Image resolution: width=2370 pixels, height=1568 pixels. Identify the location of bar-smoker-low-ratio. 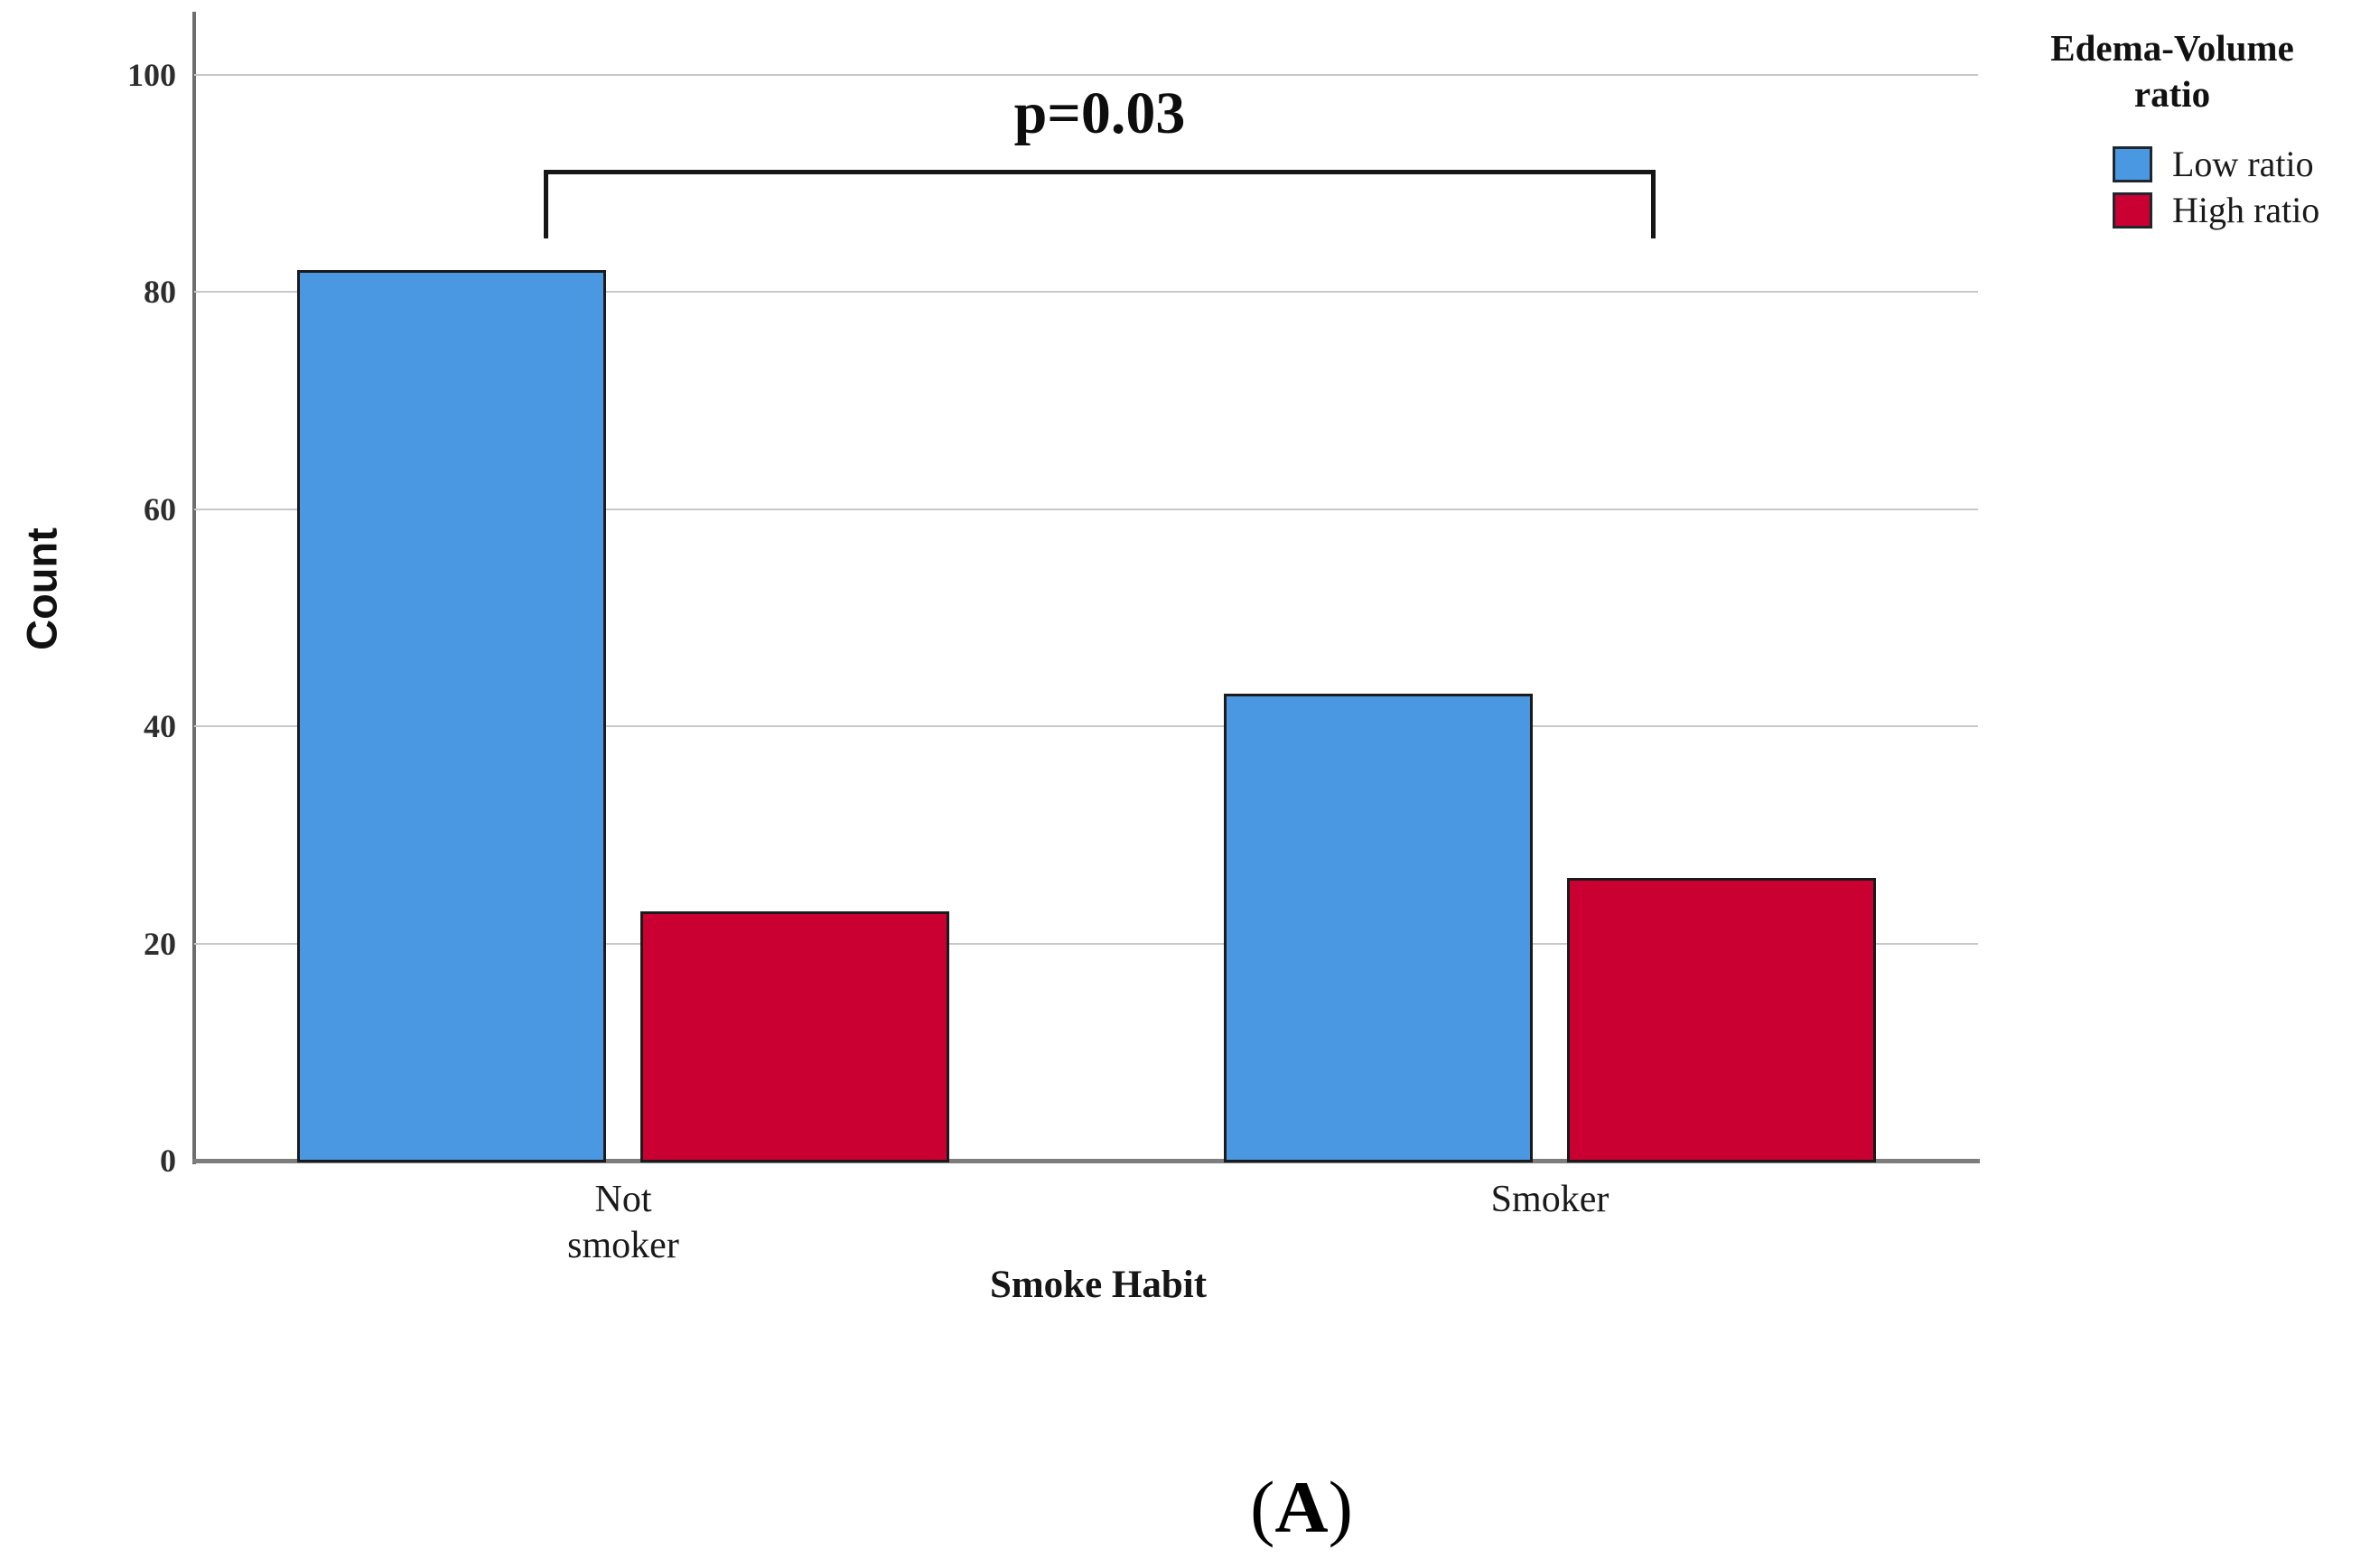
(1378, 928).